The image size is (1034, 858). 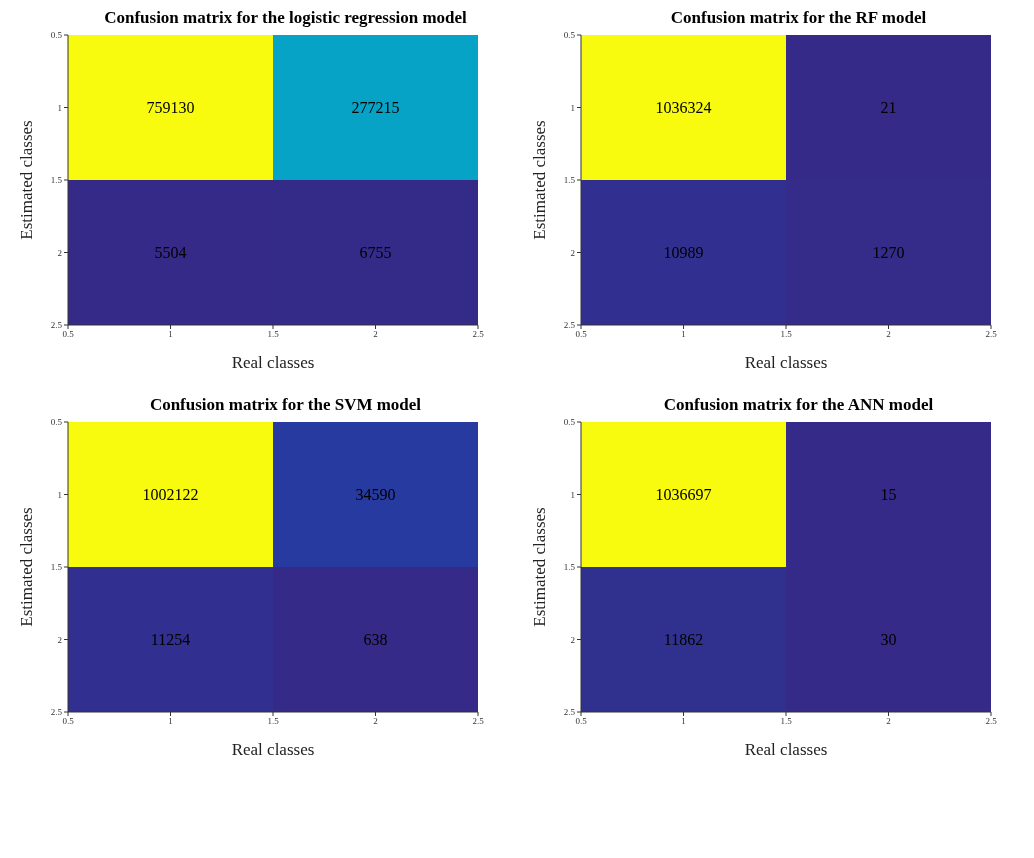 I want to click on data-label: 30, so click(x=888, y=640).